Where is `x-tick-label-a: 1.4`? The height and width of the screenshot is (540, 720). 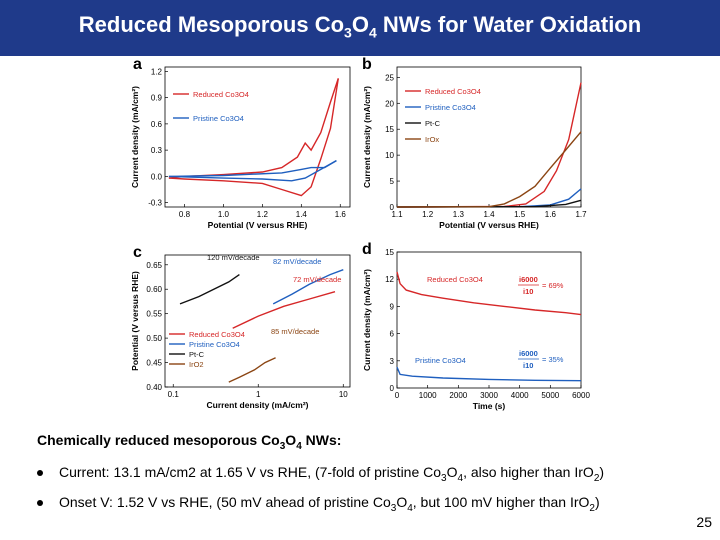 x-tick-label-a: 1.4 is located at coordinates (302, 214).